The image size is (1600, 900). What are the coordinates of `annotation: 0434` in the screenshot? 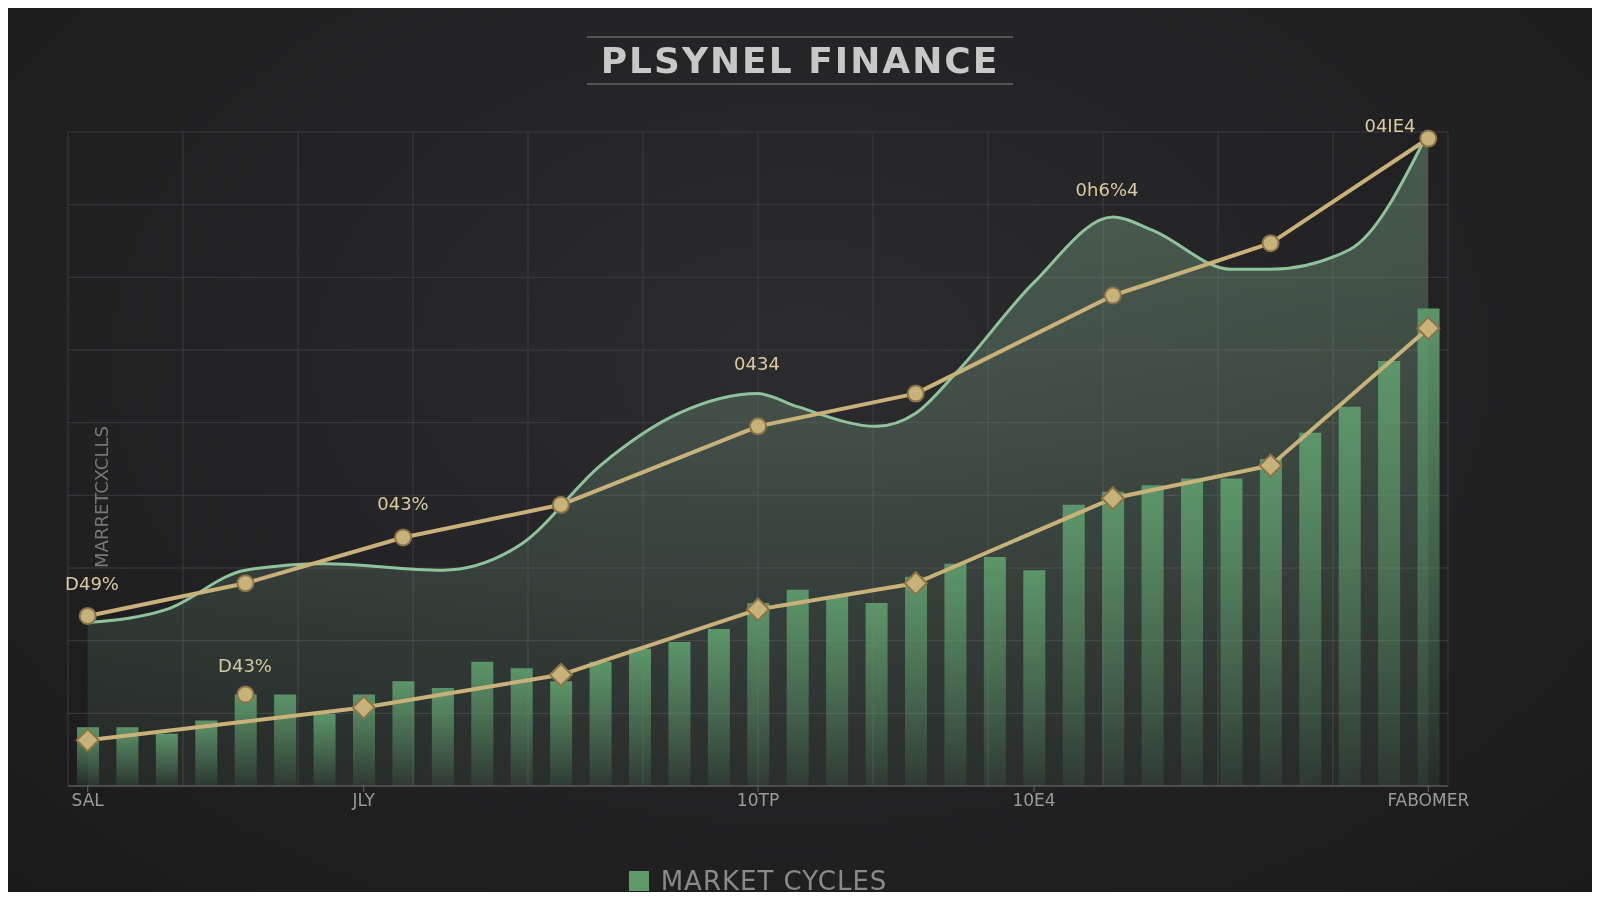 It's located at (757, 363).